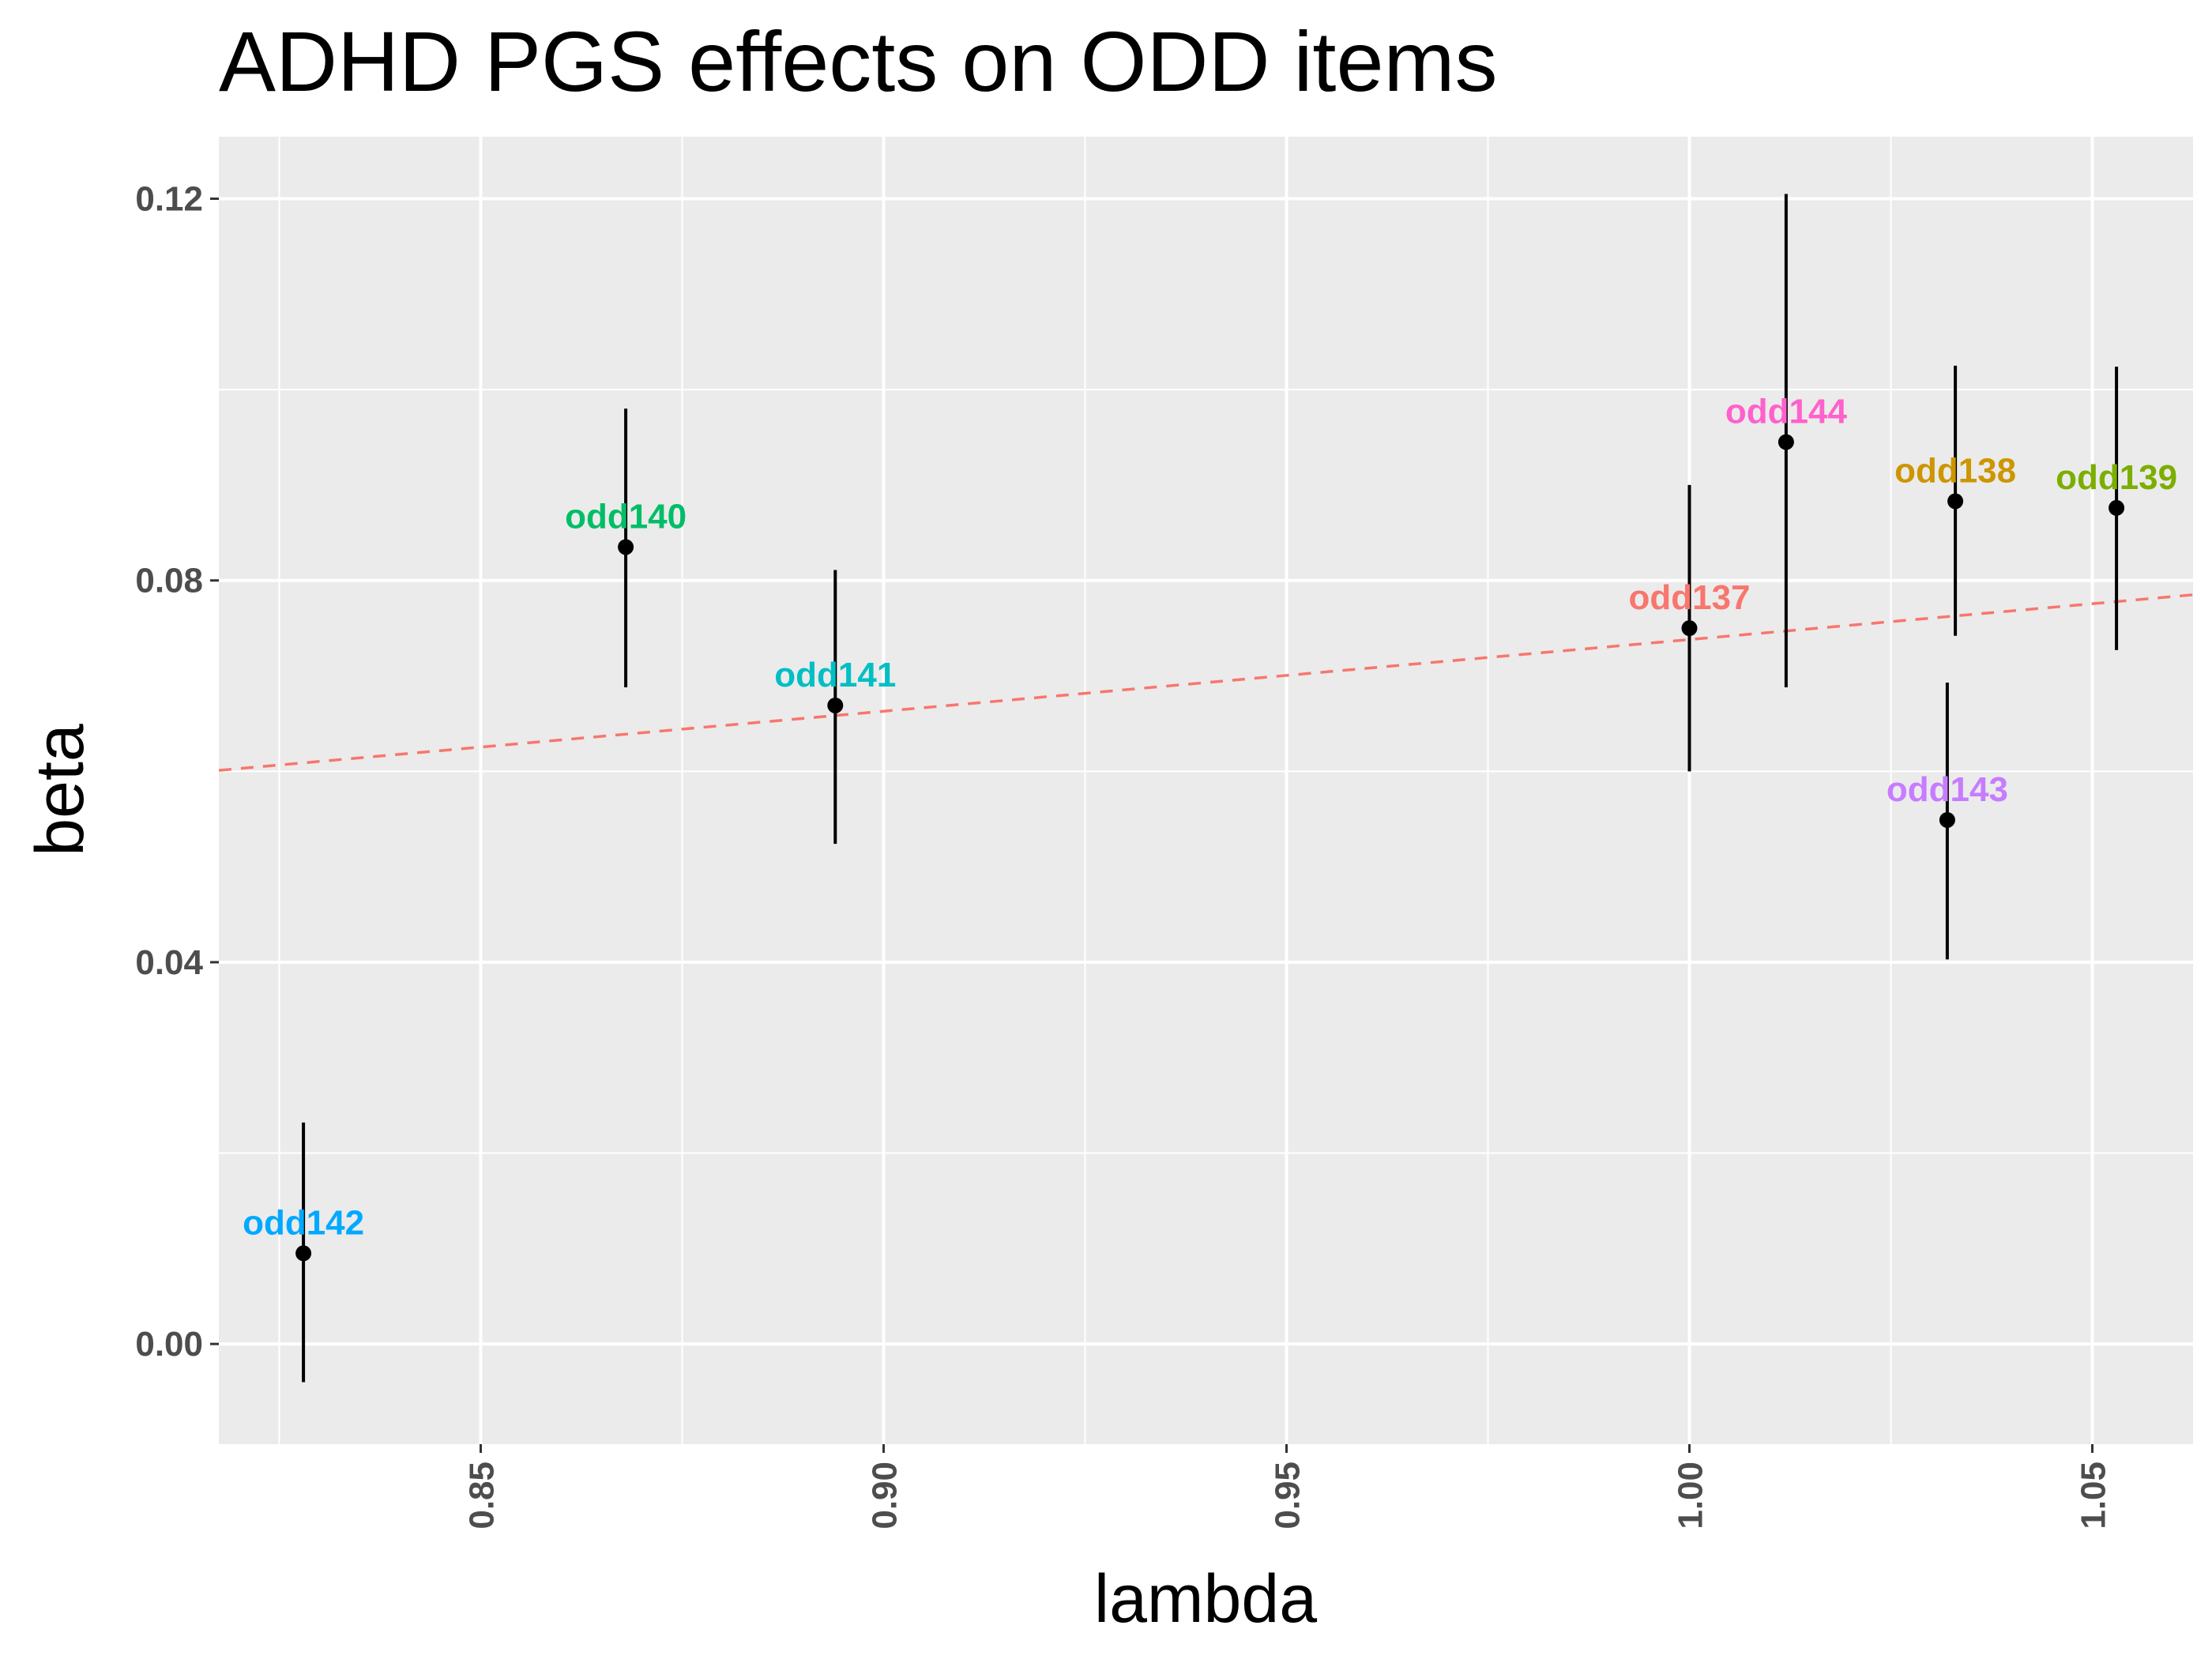 The width and height of the screenshot is (2212, 1663). What do you see at coordinates (2094, 1495) in the screenshot?
I see `x-tick-label: 1.05` at bounding box center [2094, 1495].